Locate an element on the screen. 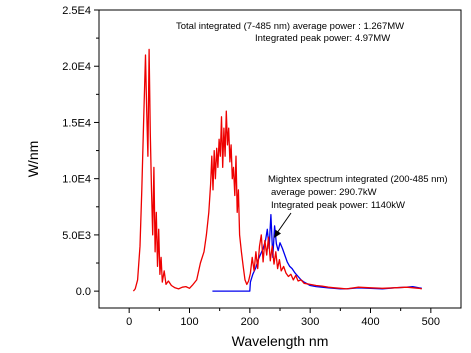  annotation-mightex-title: Mightex spectrum integrated (200-485 nm) is located at coordinates (358, 179).